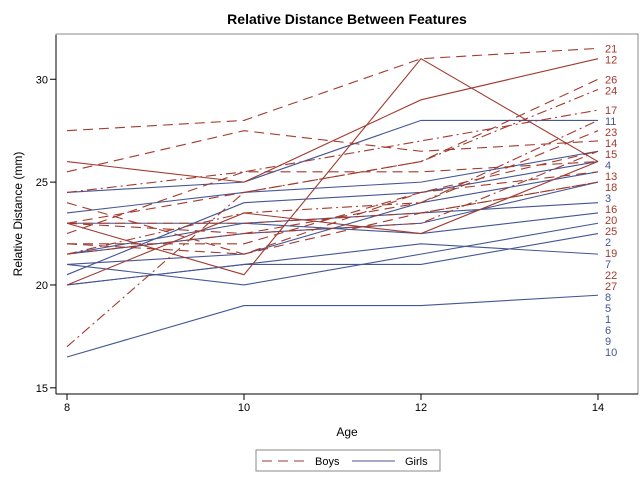 The width and height of the screenshot is (640, 480). Describe the element at coordinates (327, 462) in the screenshot. I see `legend-label-boys: Boys` at that location.